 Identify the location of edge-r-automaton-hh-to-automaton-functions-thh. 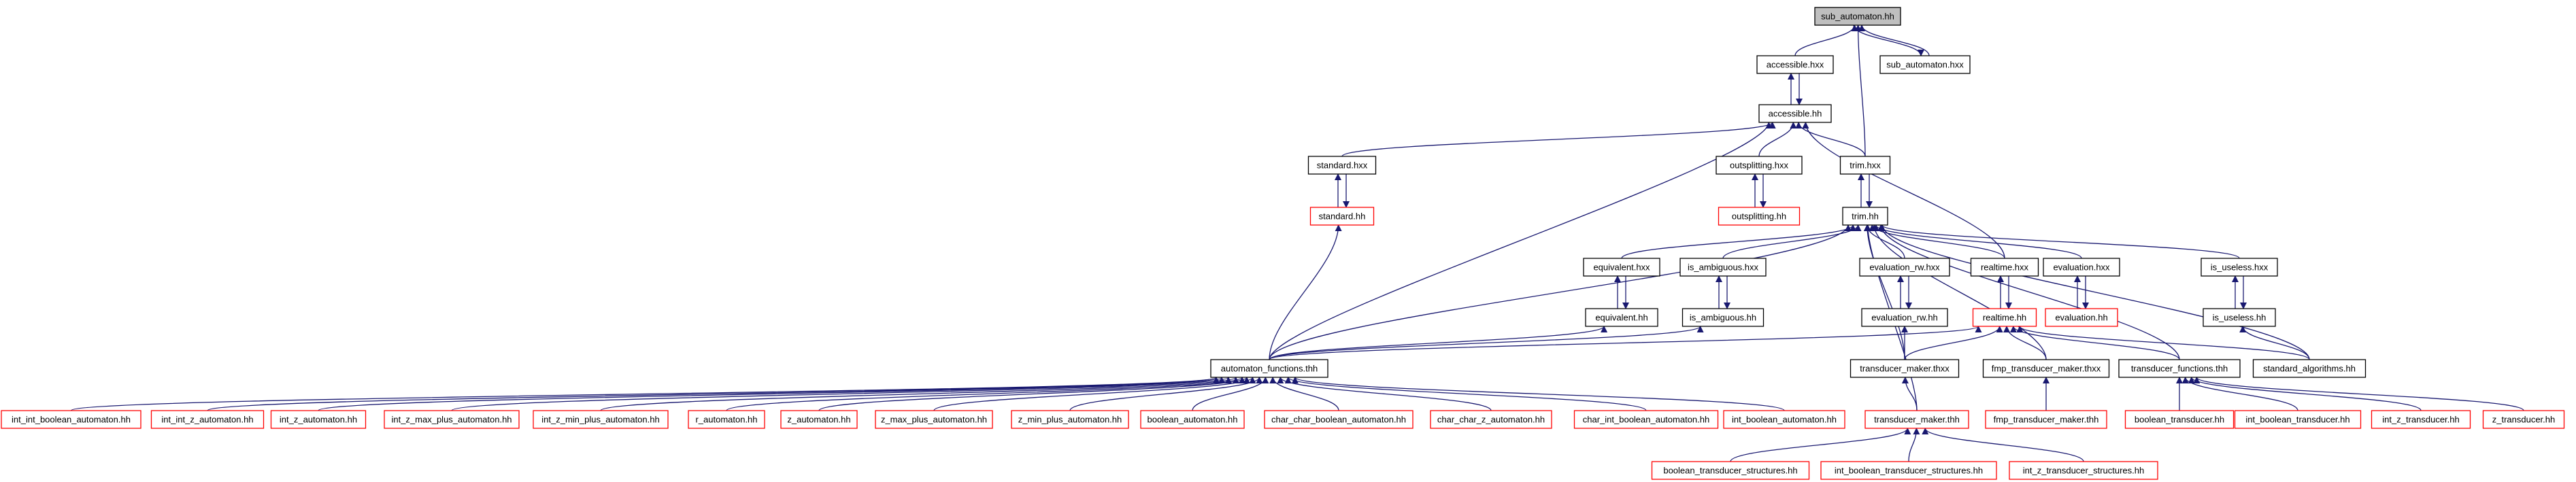
(985, 394).